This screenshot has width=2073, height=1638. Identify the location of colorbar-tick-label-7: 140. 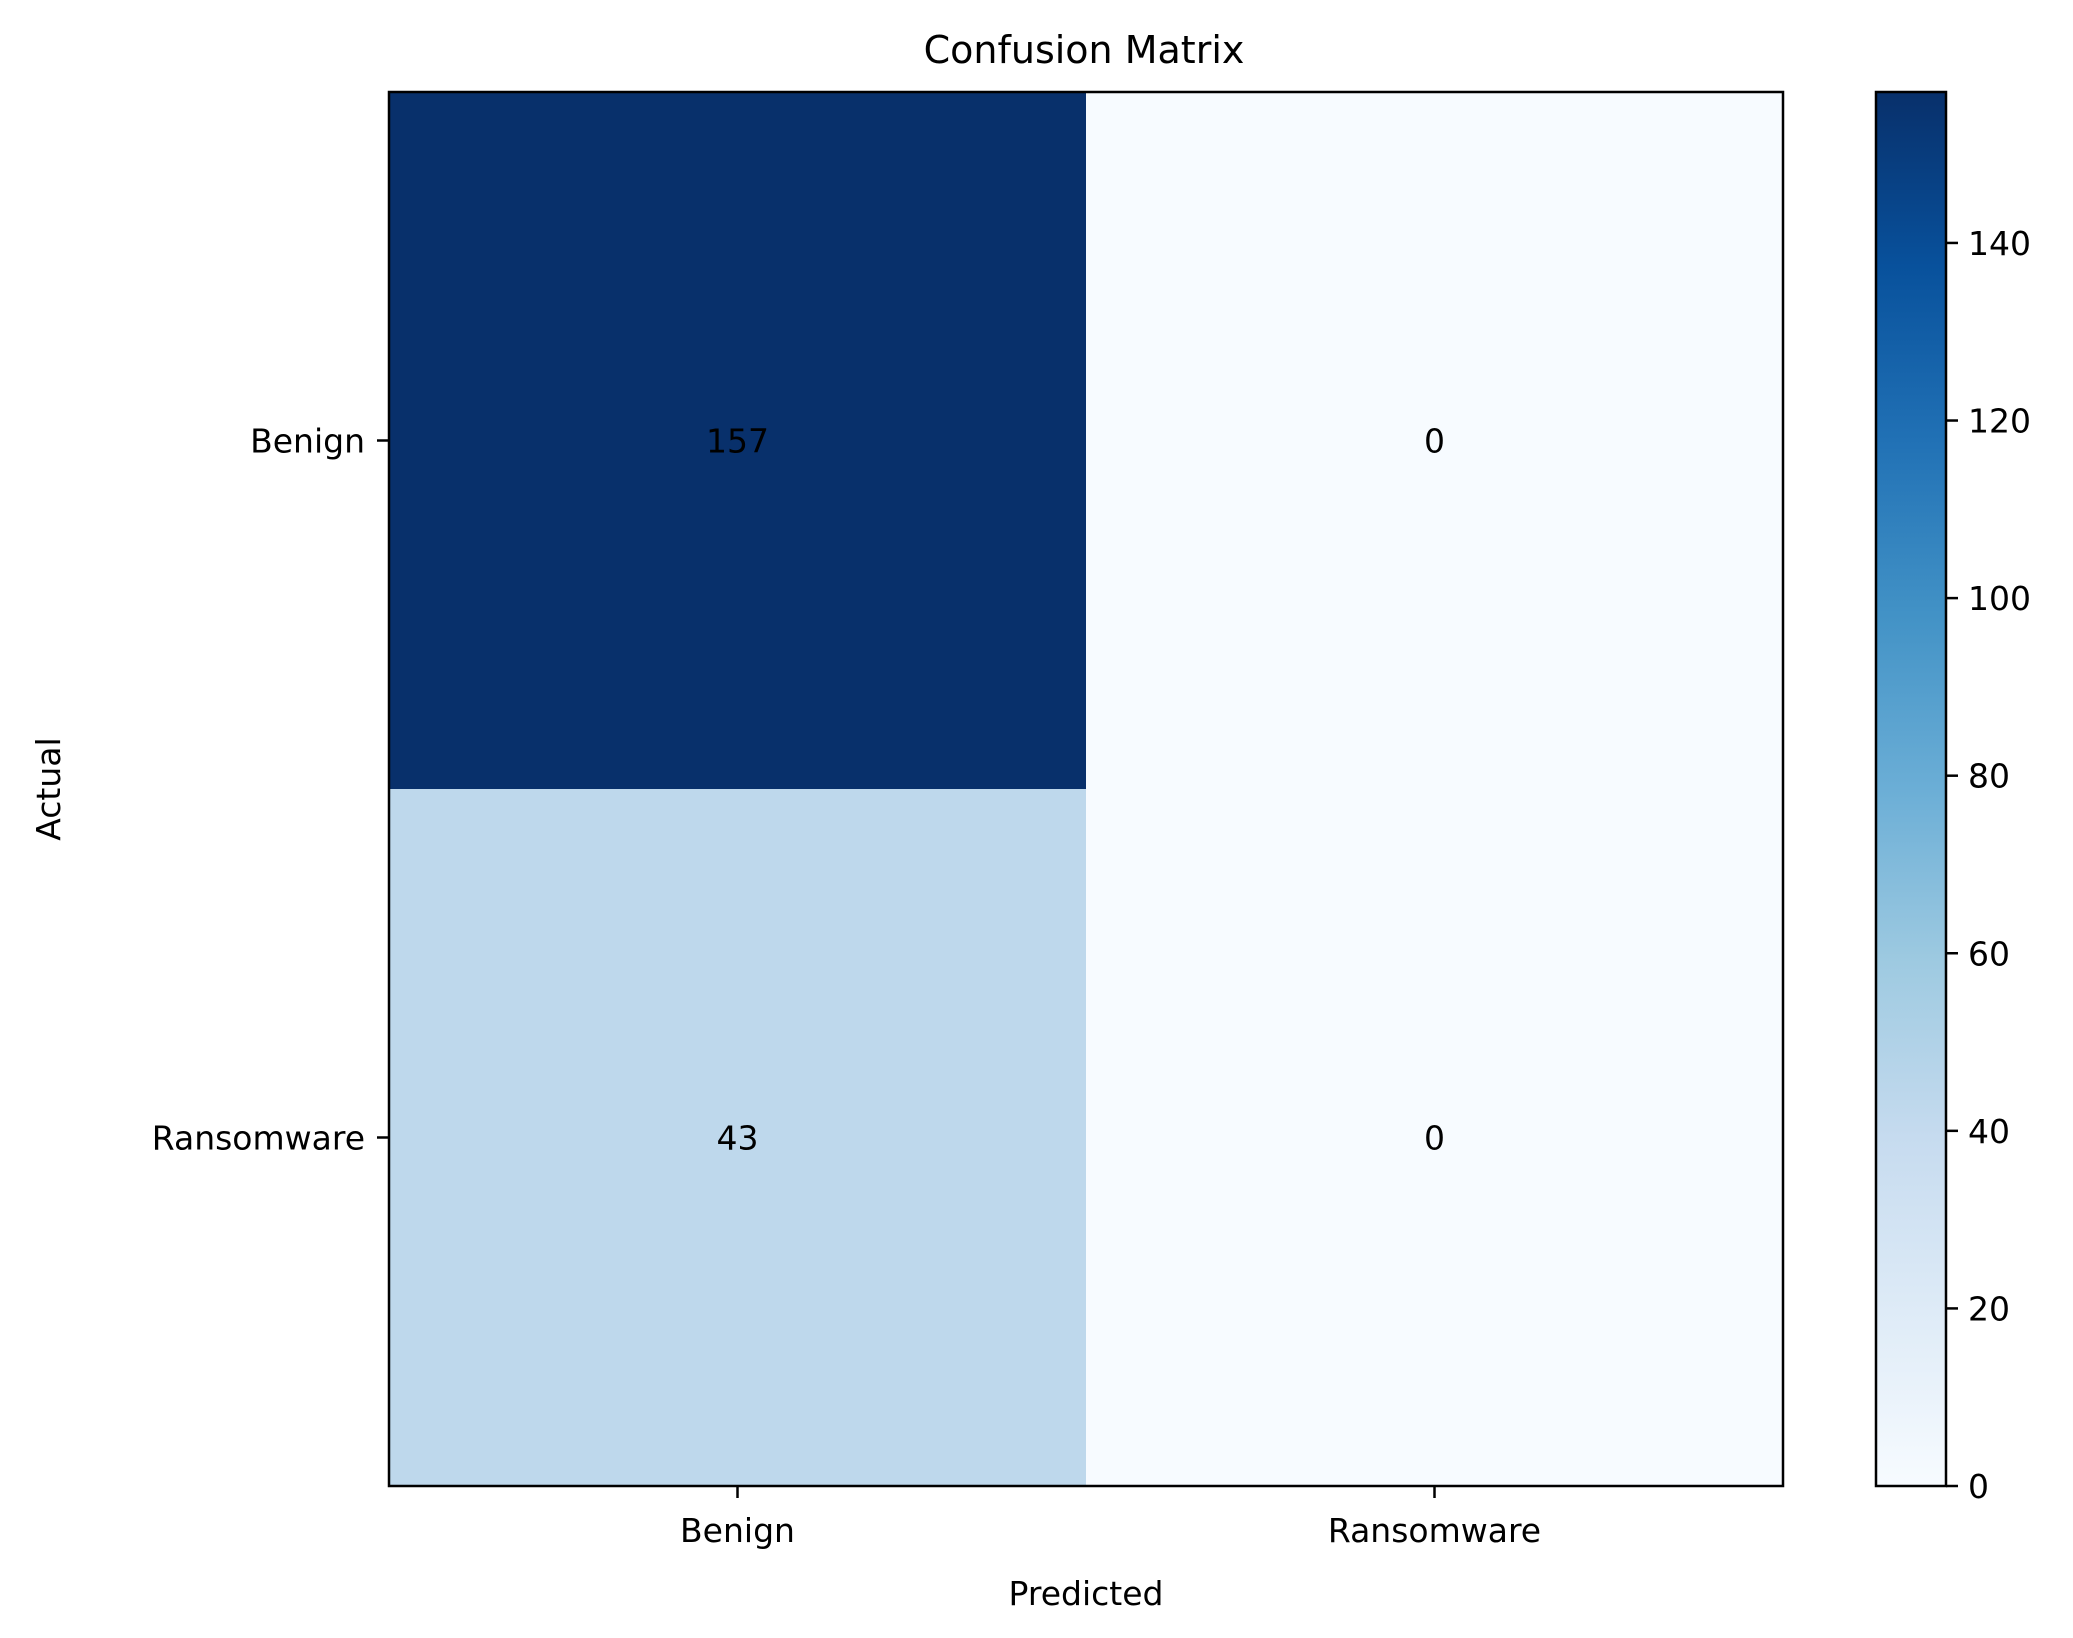
(1999, 243).